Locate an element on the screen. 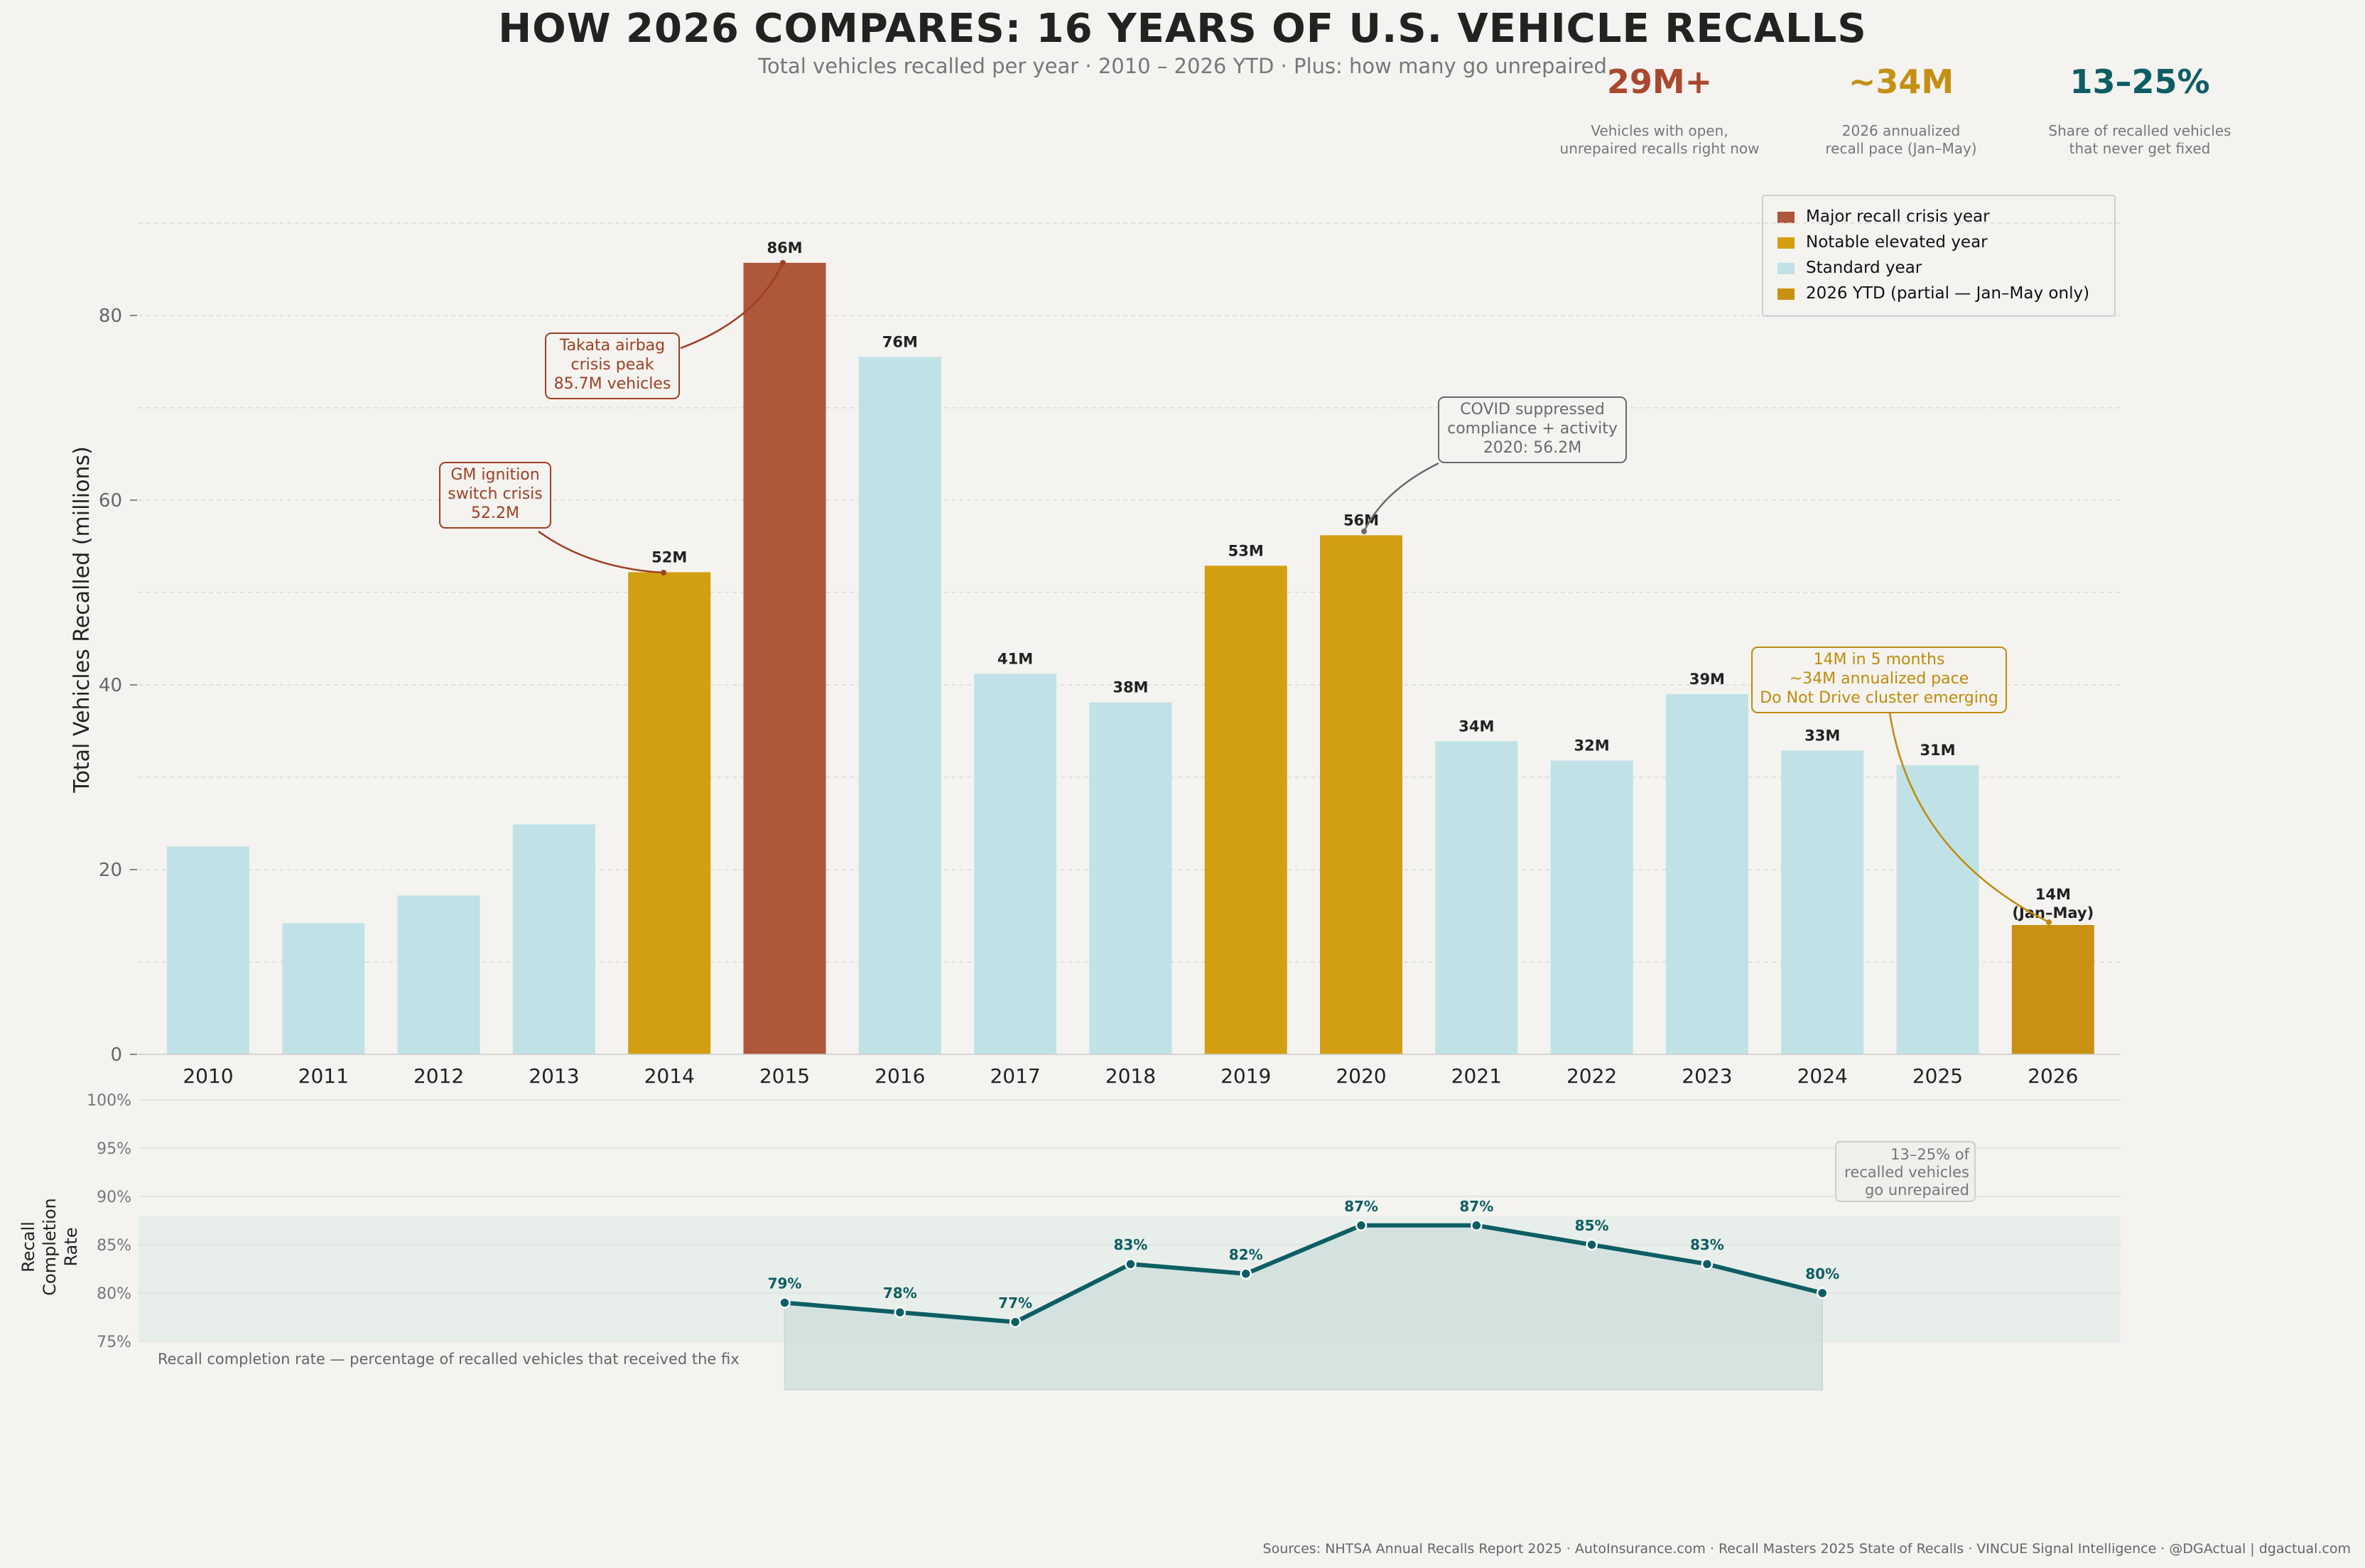 This screenshot has height=1568, width=2365. completion-band is located at coordinates (1130, 1278).